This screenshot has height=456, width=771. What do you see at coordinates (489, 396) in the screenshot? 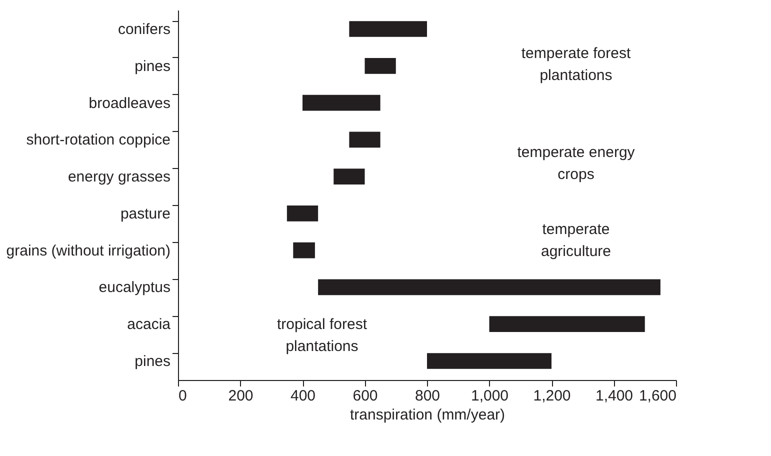
I see `x-tick-label: 1,000` at bounding box center [489, 396].